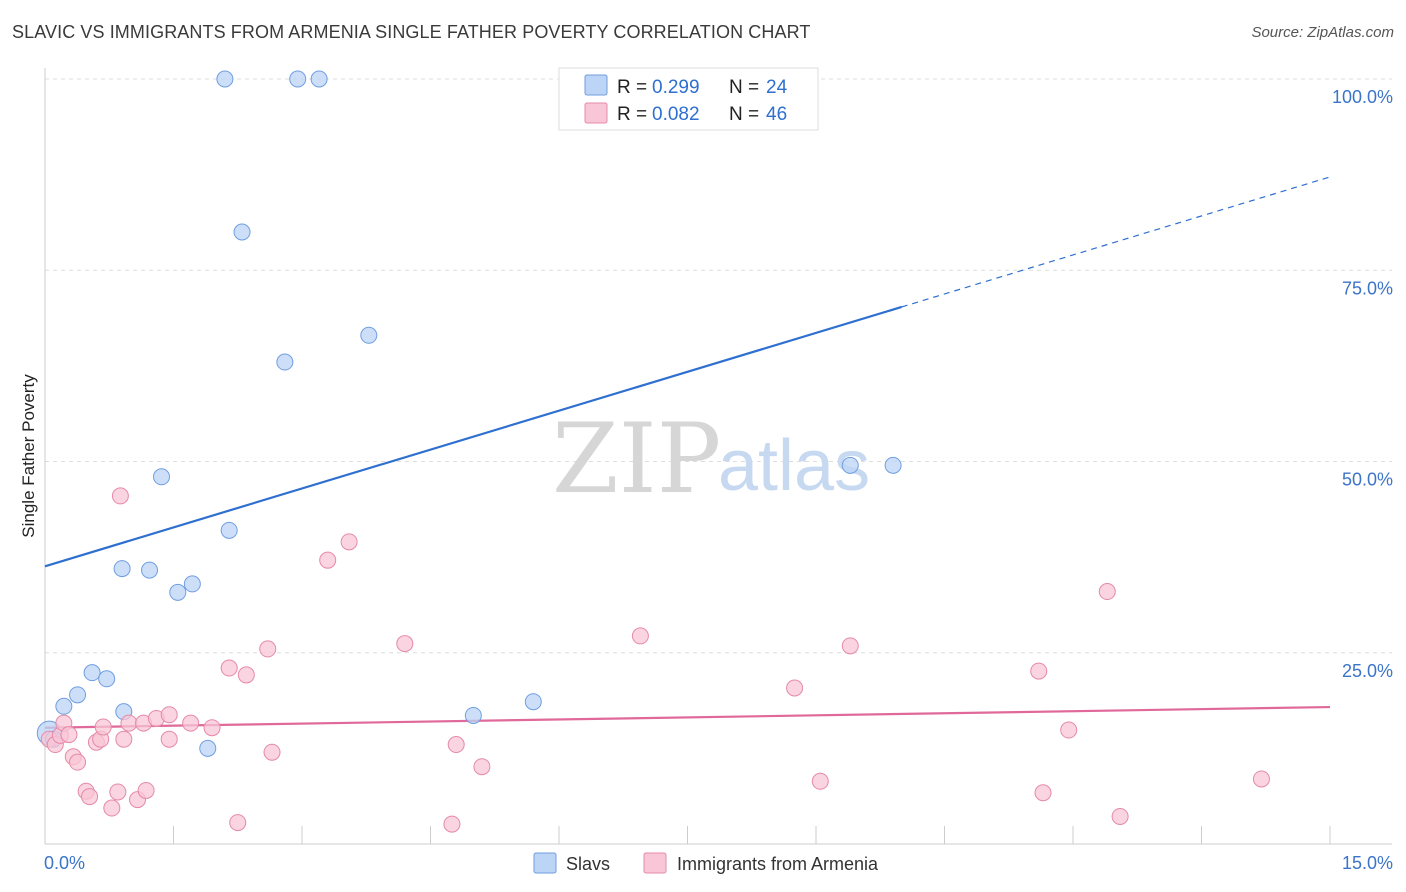 This screenshot has height=892, width=1406. I want to click on watermark: ZIP atlas, so click(711, 459).